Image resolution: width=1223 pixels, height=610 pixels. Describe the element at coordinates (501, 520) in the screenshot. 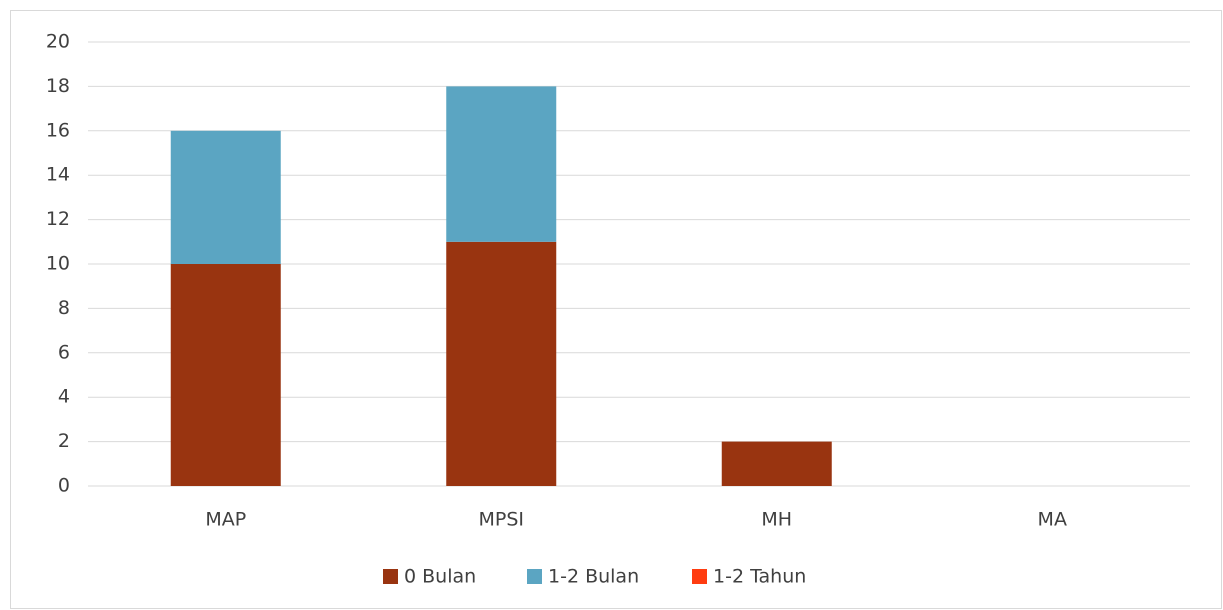

I see `x-tick-label: MPSI` at that location.